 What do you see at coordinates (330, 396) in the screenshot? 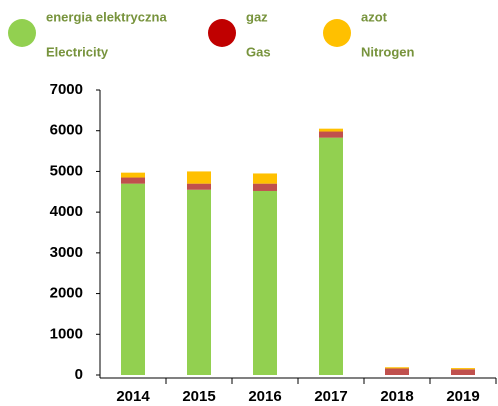
I see `x-tick-label: 2017` at bounding box center [330, 396].